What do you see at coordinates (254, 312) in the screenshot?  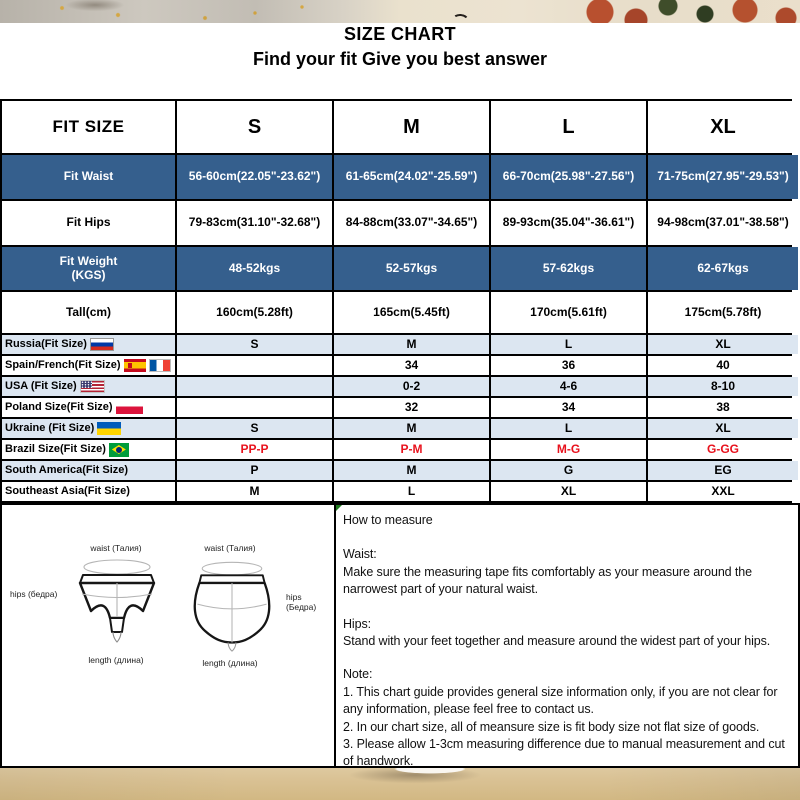 I see `table-cell: 160cm(5.28ft)` at bounding box center [254, 312].